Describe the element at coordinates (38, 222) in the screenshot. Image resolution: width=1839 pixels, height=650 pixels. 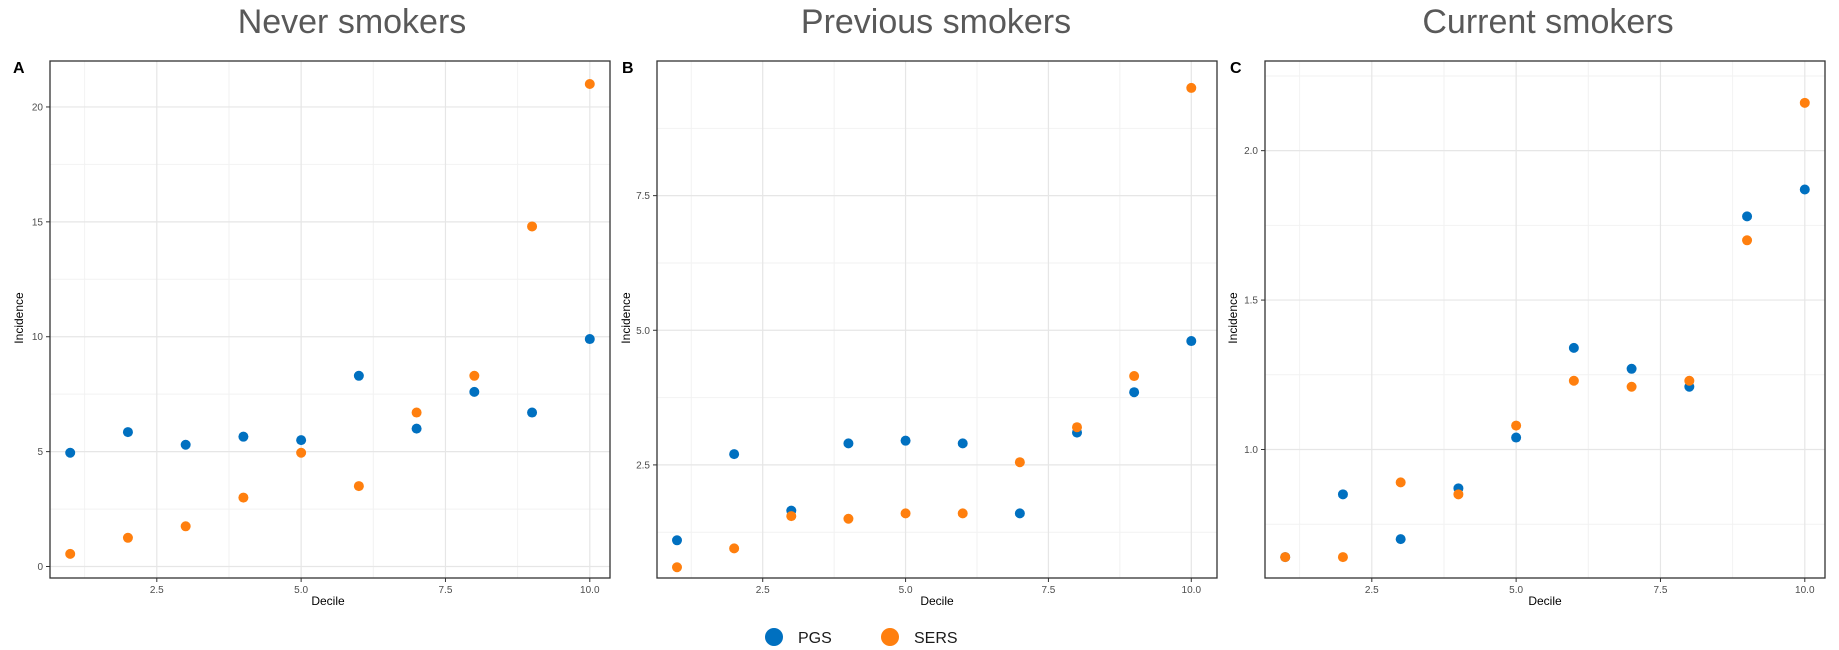
I see `y-tick-label: 15` at that location.